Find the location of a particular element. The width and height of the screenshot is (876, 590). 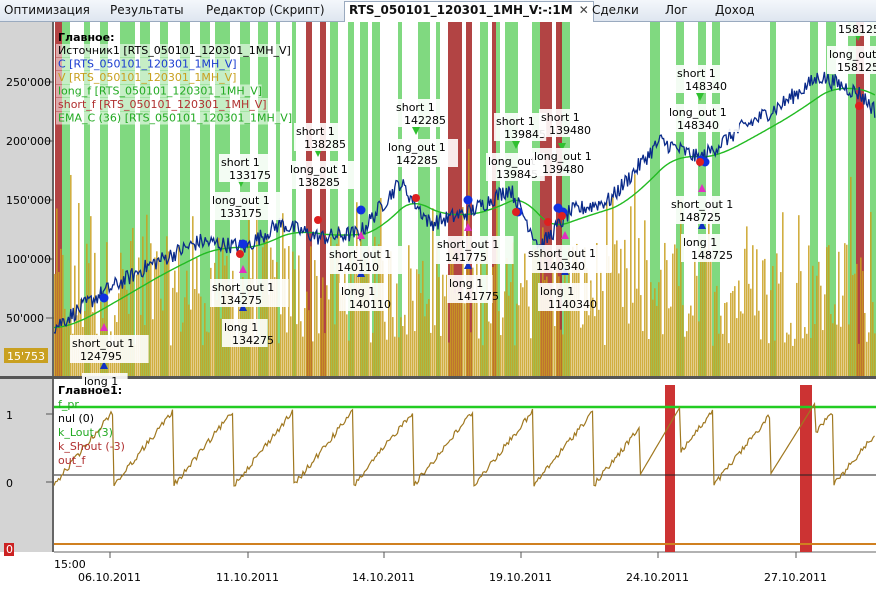

y-tick-label: 50'000 is located at coordinates (25, 318).